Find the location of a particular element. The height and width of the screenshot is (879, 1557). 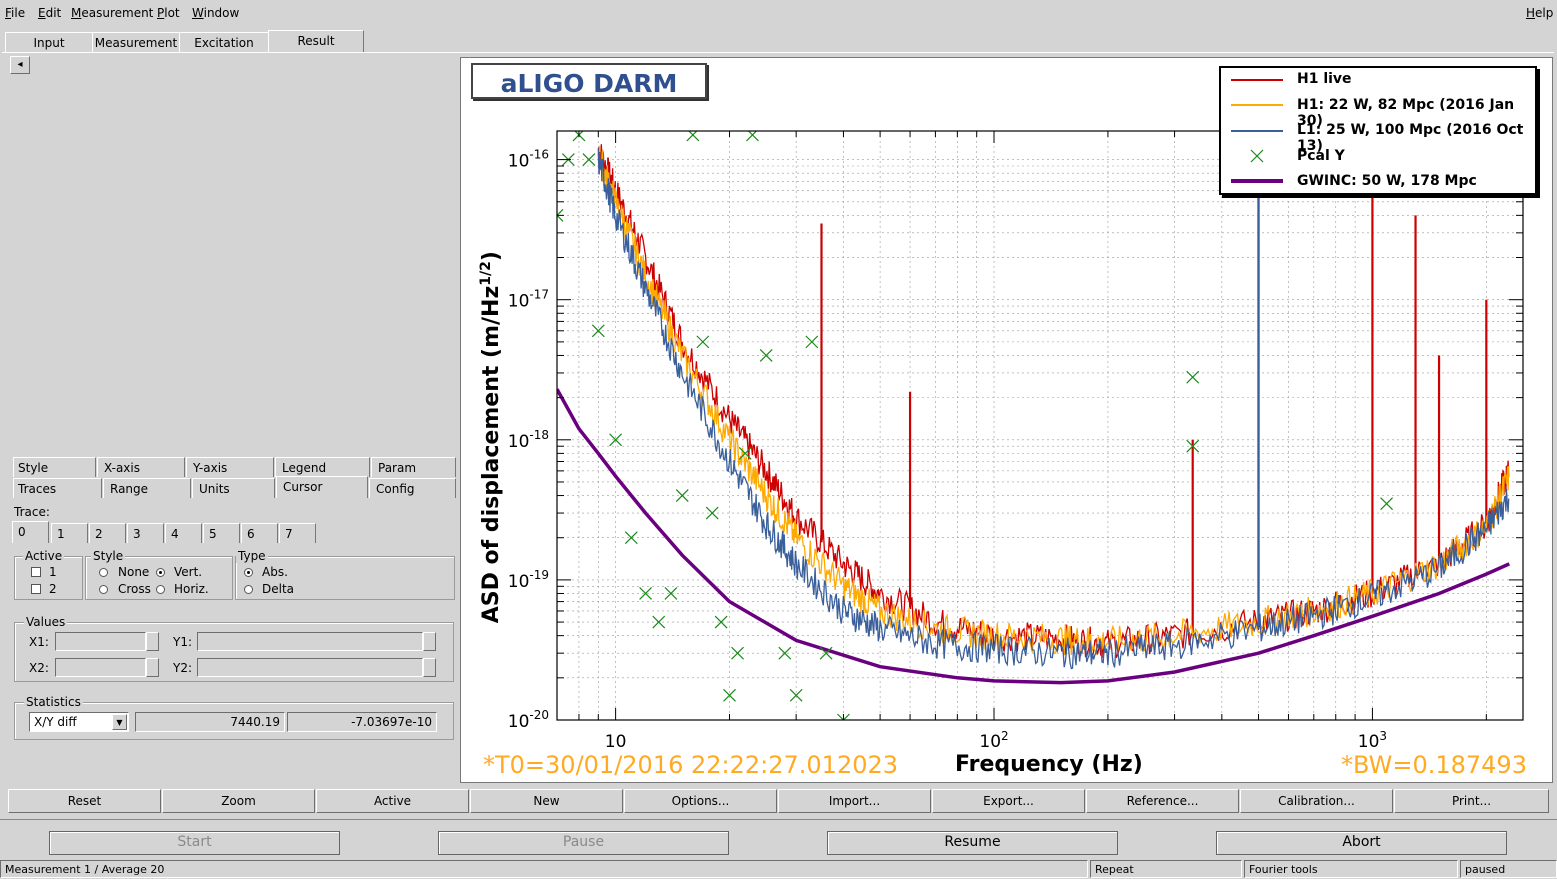

legend-swatches is located at coordinates (1257, 131).